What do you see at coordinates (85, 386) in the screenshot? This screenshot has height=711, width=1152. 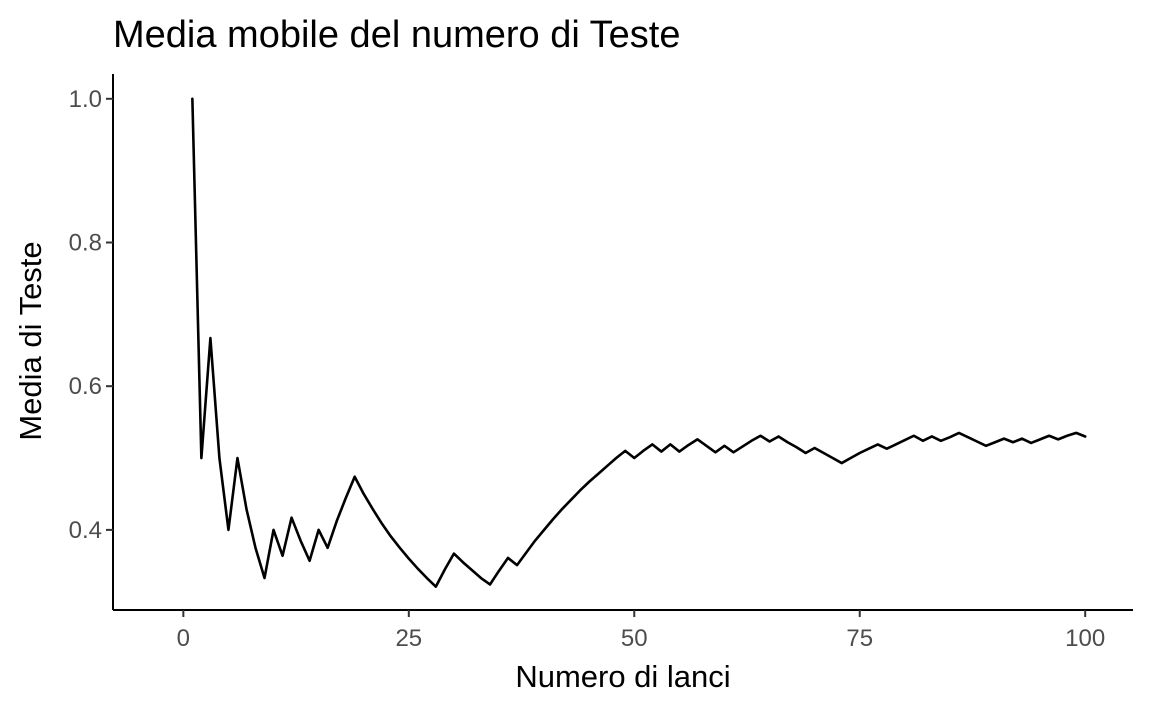 I see `y-tick-label: 0.6` at bounding box center [85, 386].